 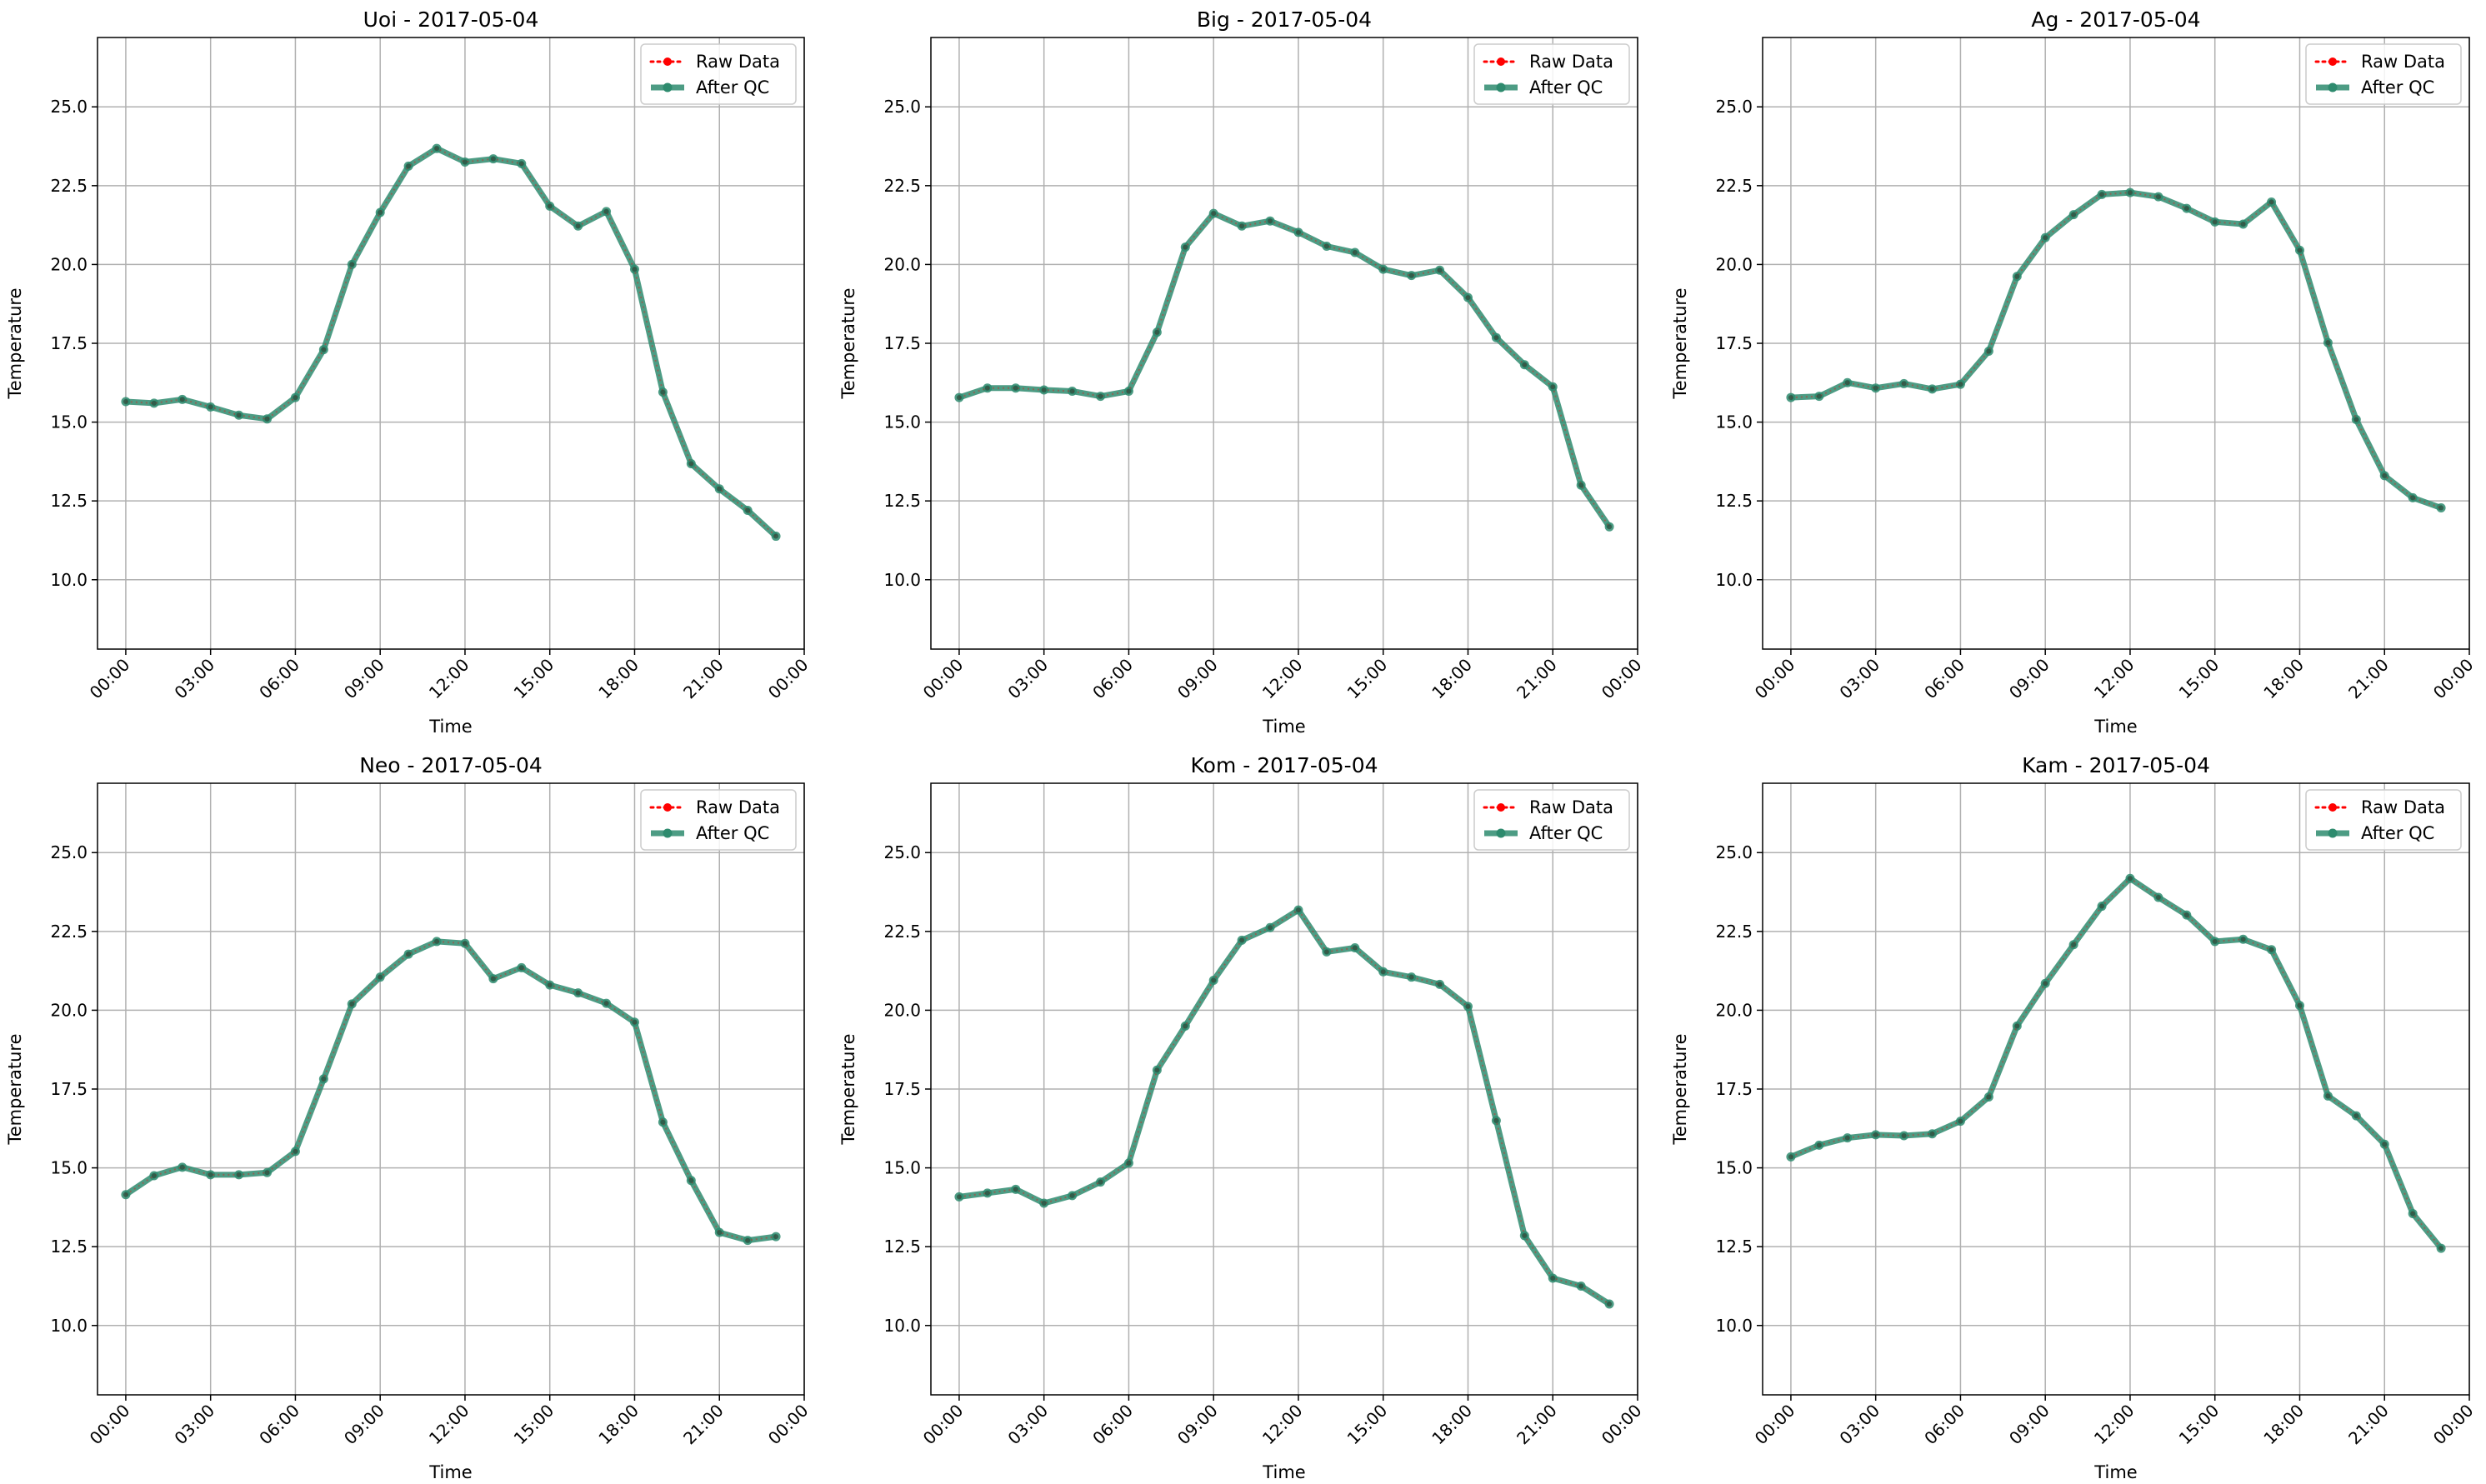 What do you see at coordinates (69, 932) in the screenshot?
I see `y-tick-label: 22.5` at bounding box center [69, 932].